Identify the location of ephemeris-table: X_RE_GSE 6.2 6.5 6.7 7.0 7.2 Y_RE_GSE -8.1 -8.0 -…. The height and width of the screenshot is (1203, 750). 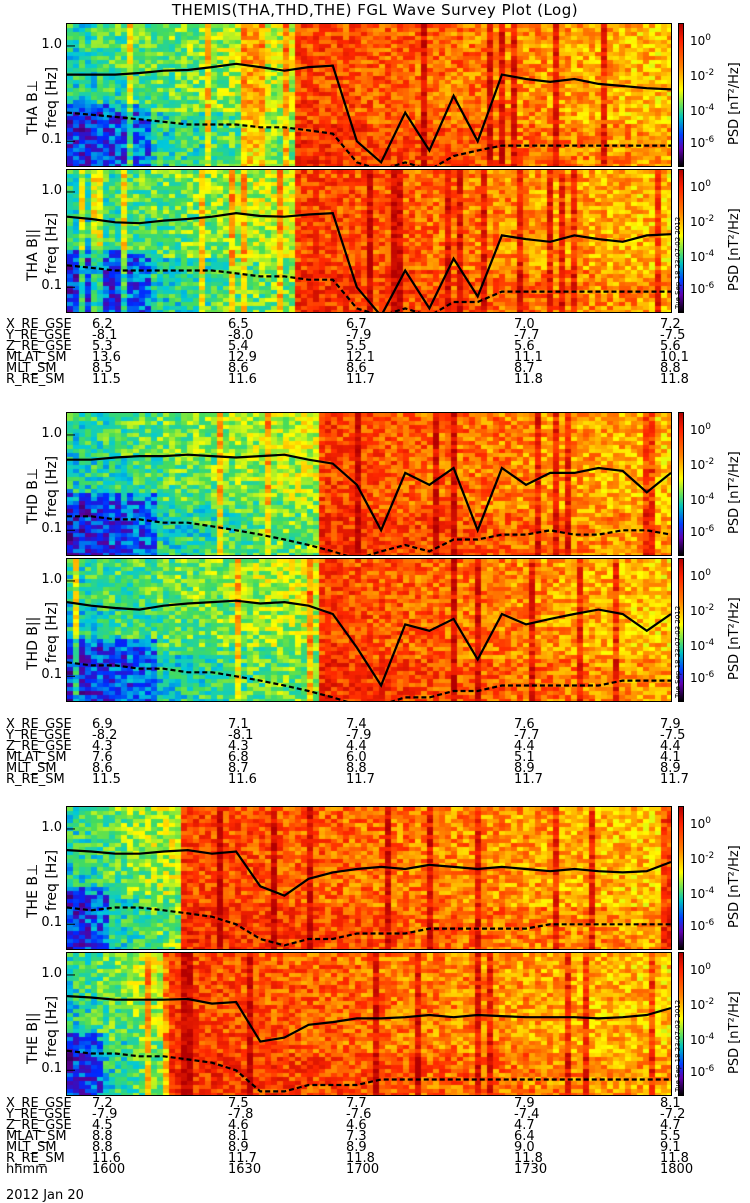
(347, 352).